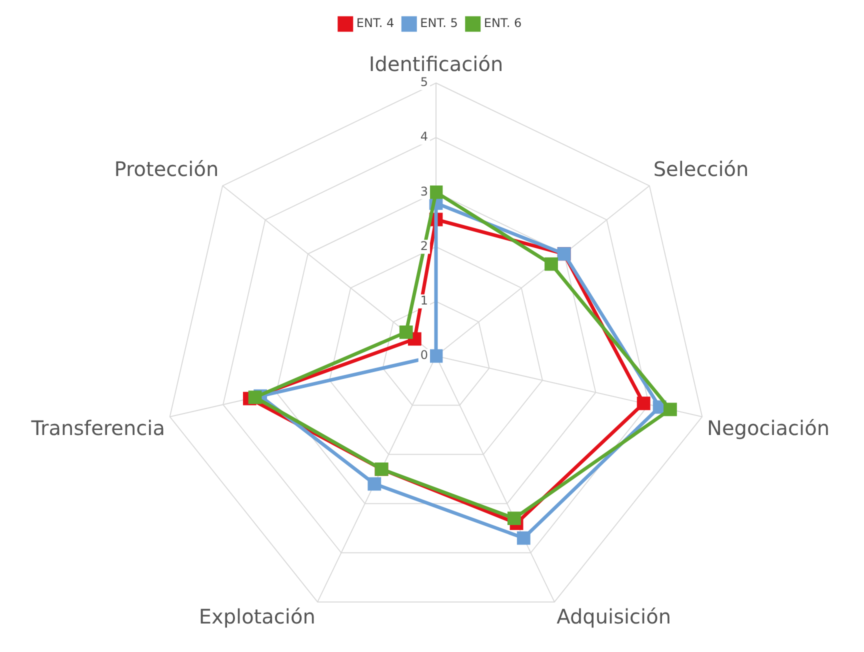 The height and width of the screenshot is (652, 864). What do you see at coordinates (701, 168) in the screenshot?
I see `spoke-label: Selección` at bounding box center [701, 168].